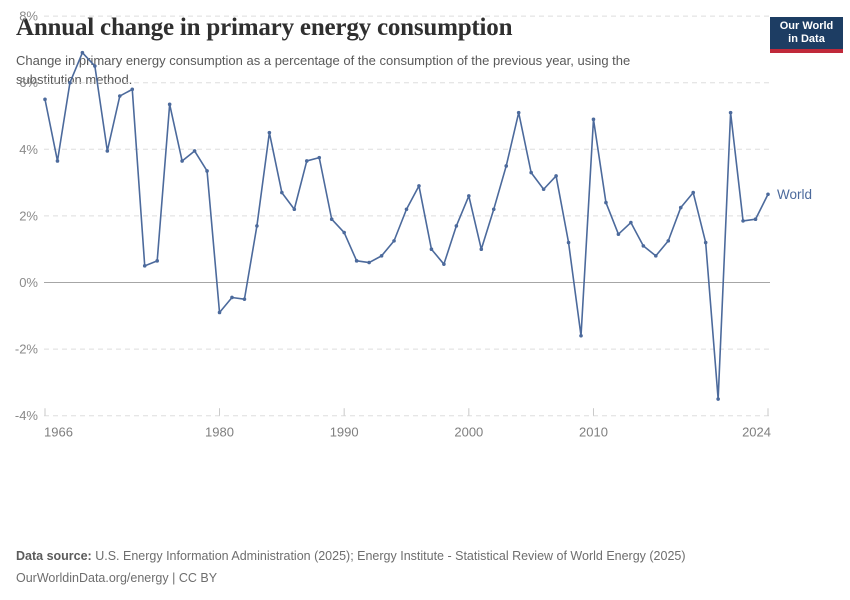 The height and width of the screenshot is (600, 850). Describe the element at coordinates (806, 39) in the screenshot. I see `owid-logo-line2: in Data` at that location.